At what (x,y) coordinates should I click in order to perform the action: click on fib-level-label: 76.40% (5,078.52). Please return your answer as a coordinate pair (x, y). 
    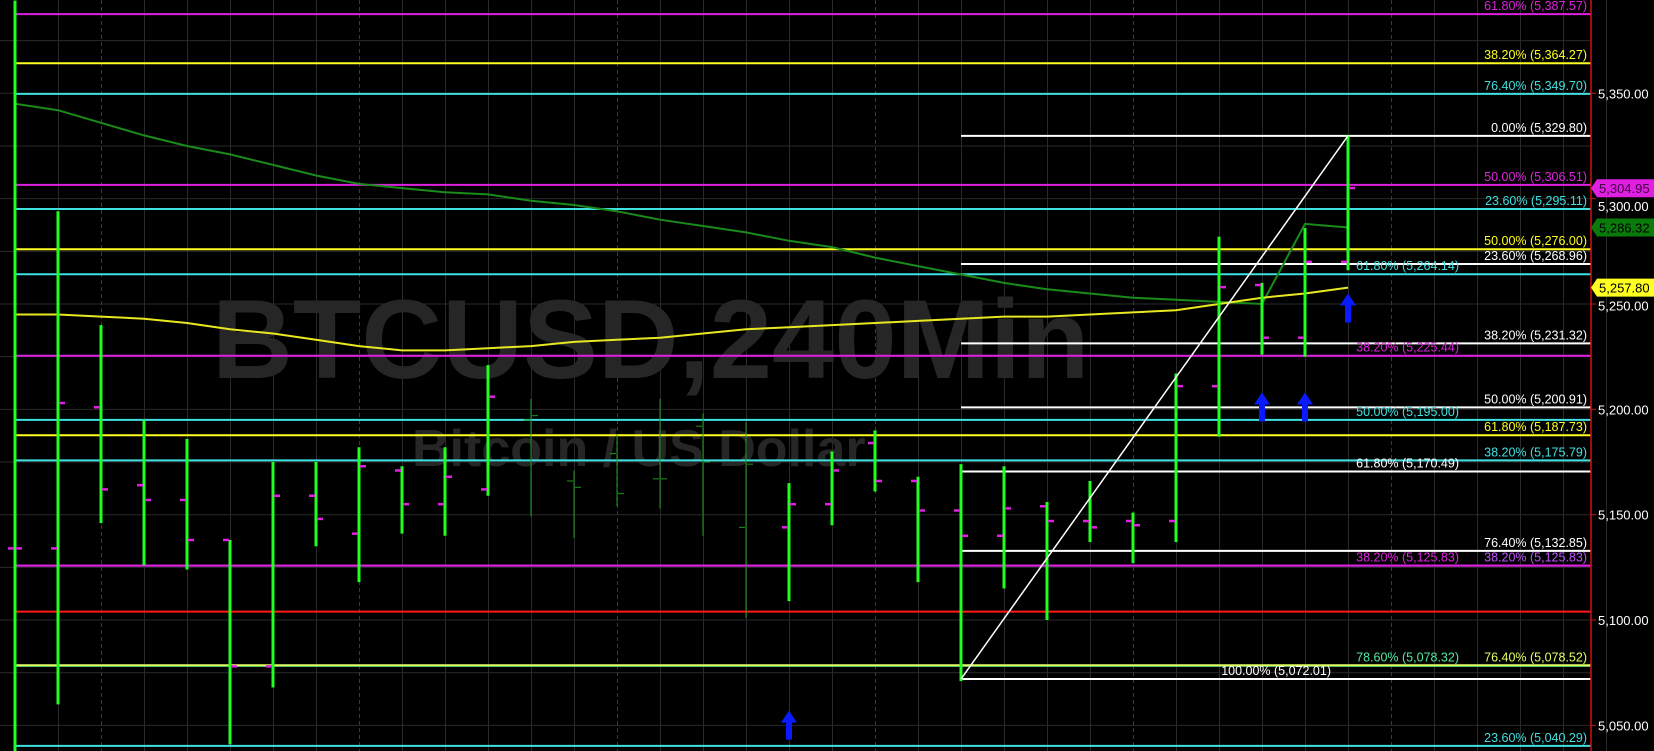
    Looking at the image, I should click on (1535, 657).